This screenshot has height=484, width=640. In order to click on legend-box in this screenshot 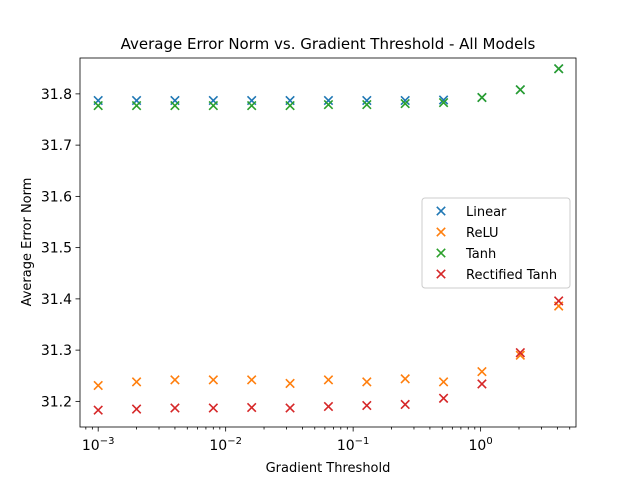, I will do `click(496, 243)`.